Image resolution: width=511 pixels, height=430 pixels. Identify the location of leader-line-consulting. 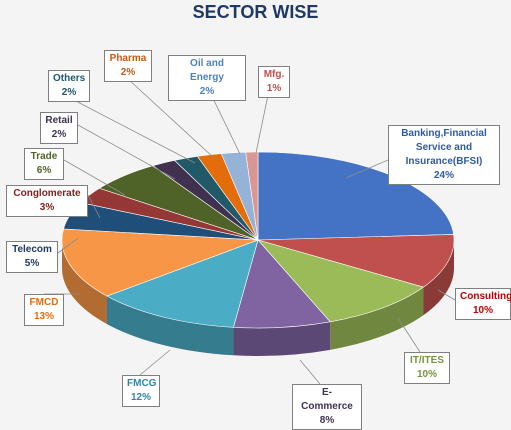
(446, 295).